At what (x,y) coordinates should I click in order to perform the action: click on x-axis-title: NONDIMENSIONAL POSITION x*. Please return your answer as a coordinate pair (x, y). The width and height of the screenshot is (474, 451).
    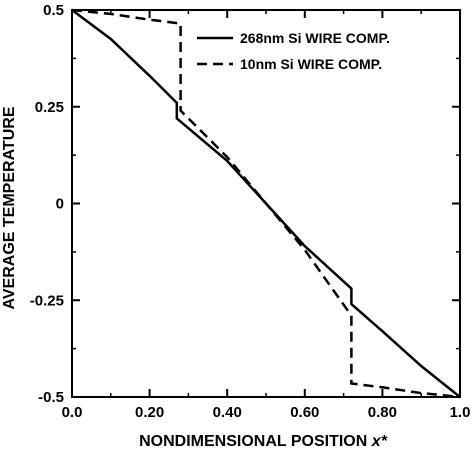
    Looking at the image, I should click on (263, 441).